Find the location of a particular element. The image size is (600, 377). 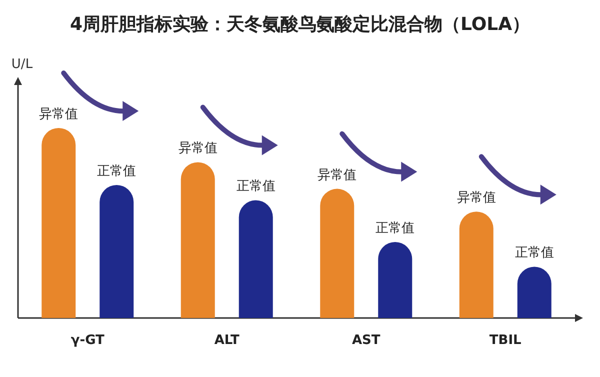

y-axis-title: U/L is located at coordinates (22, 64).